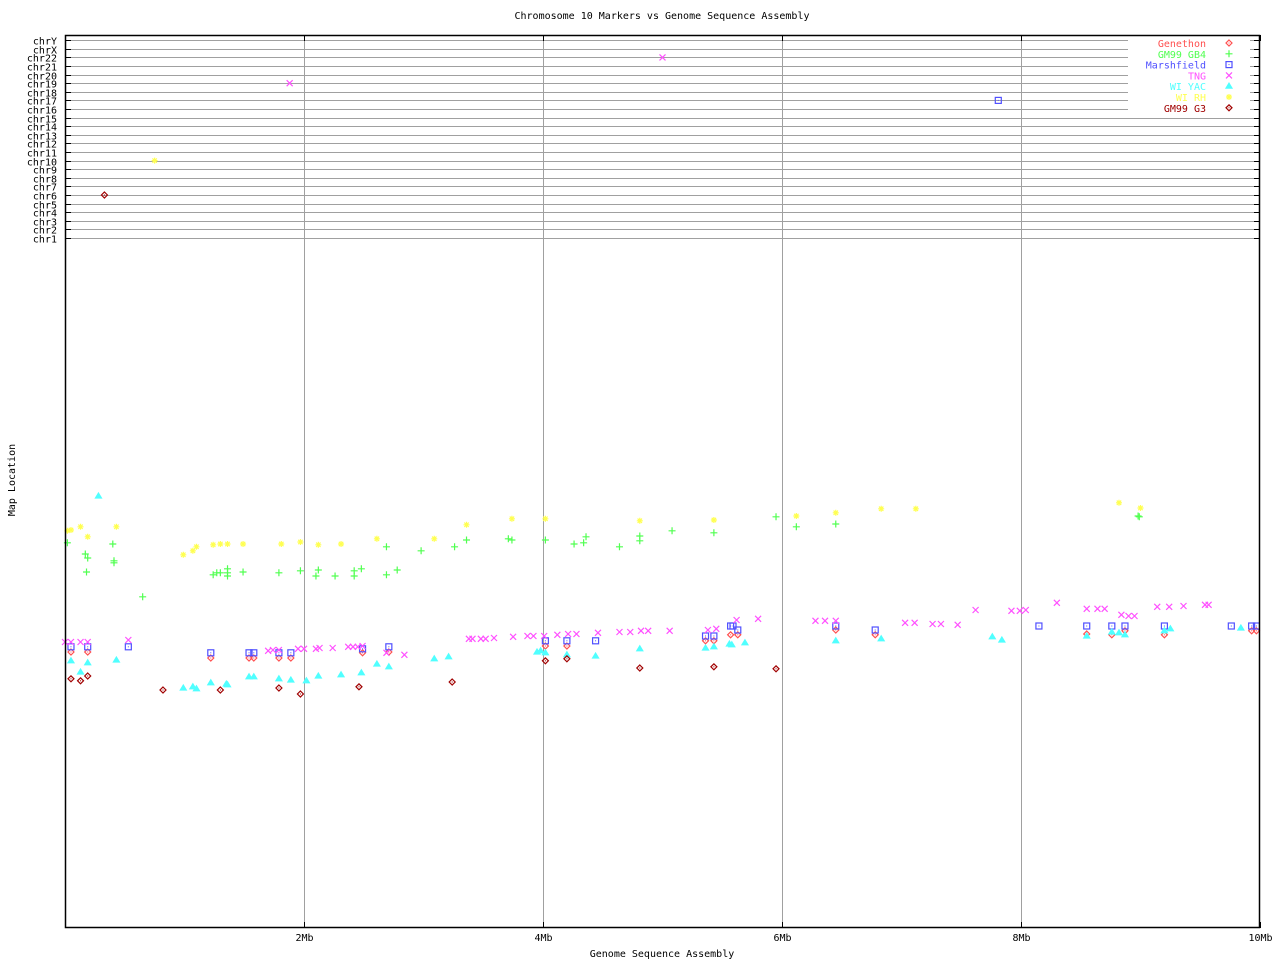  Describe the element at coordinates (664, 644) in the screenshot. I see `series-genethon` at that location.